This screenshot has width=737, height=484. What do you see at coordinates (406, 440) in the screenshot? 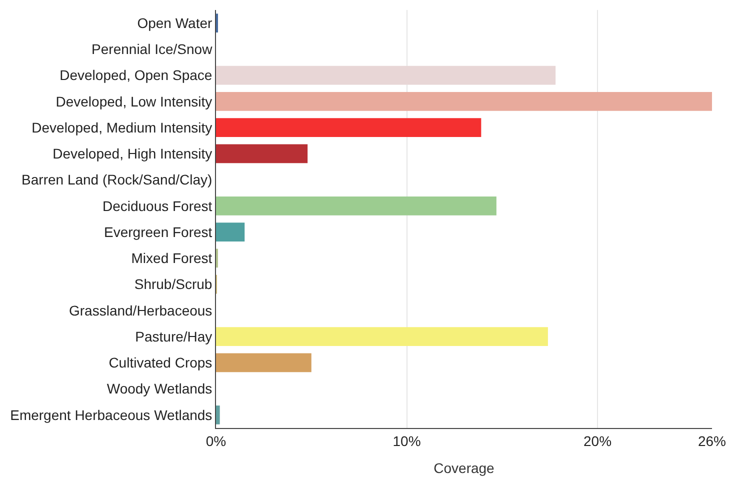
I see `x-tick-label: 10%` at bounding box center [406, 440].